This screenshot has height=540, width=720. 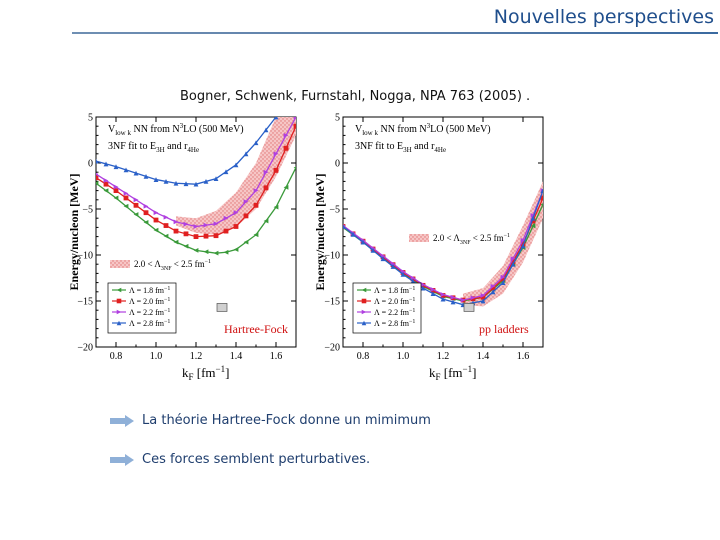 What do you see at coordinates (394, 323) in the screenshot?
I see `legend-label: Λ = 2.8 fm−1` at bounding box center [394, 323].